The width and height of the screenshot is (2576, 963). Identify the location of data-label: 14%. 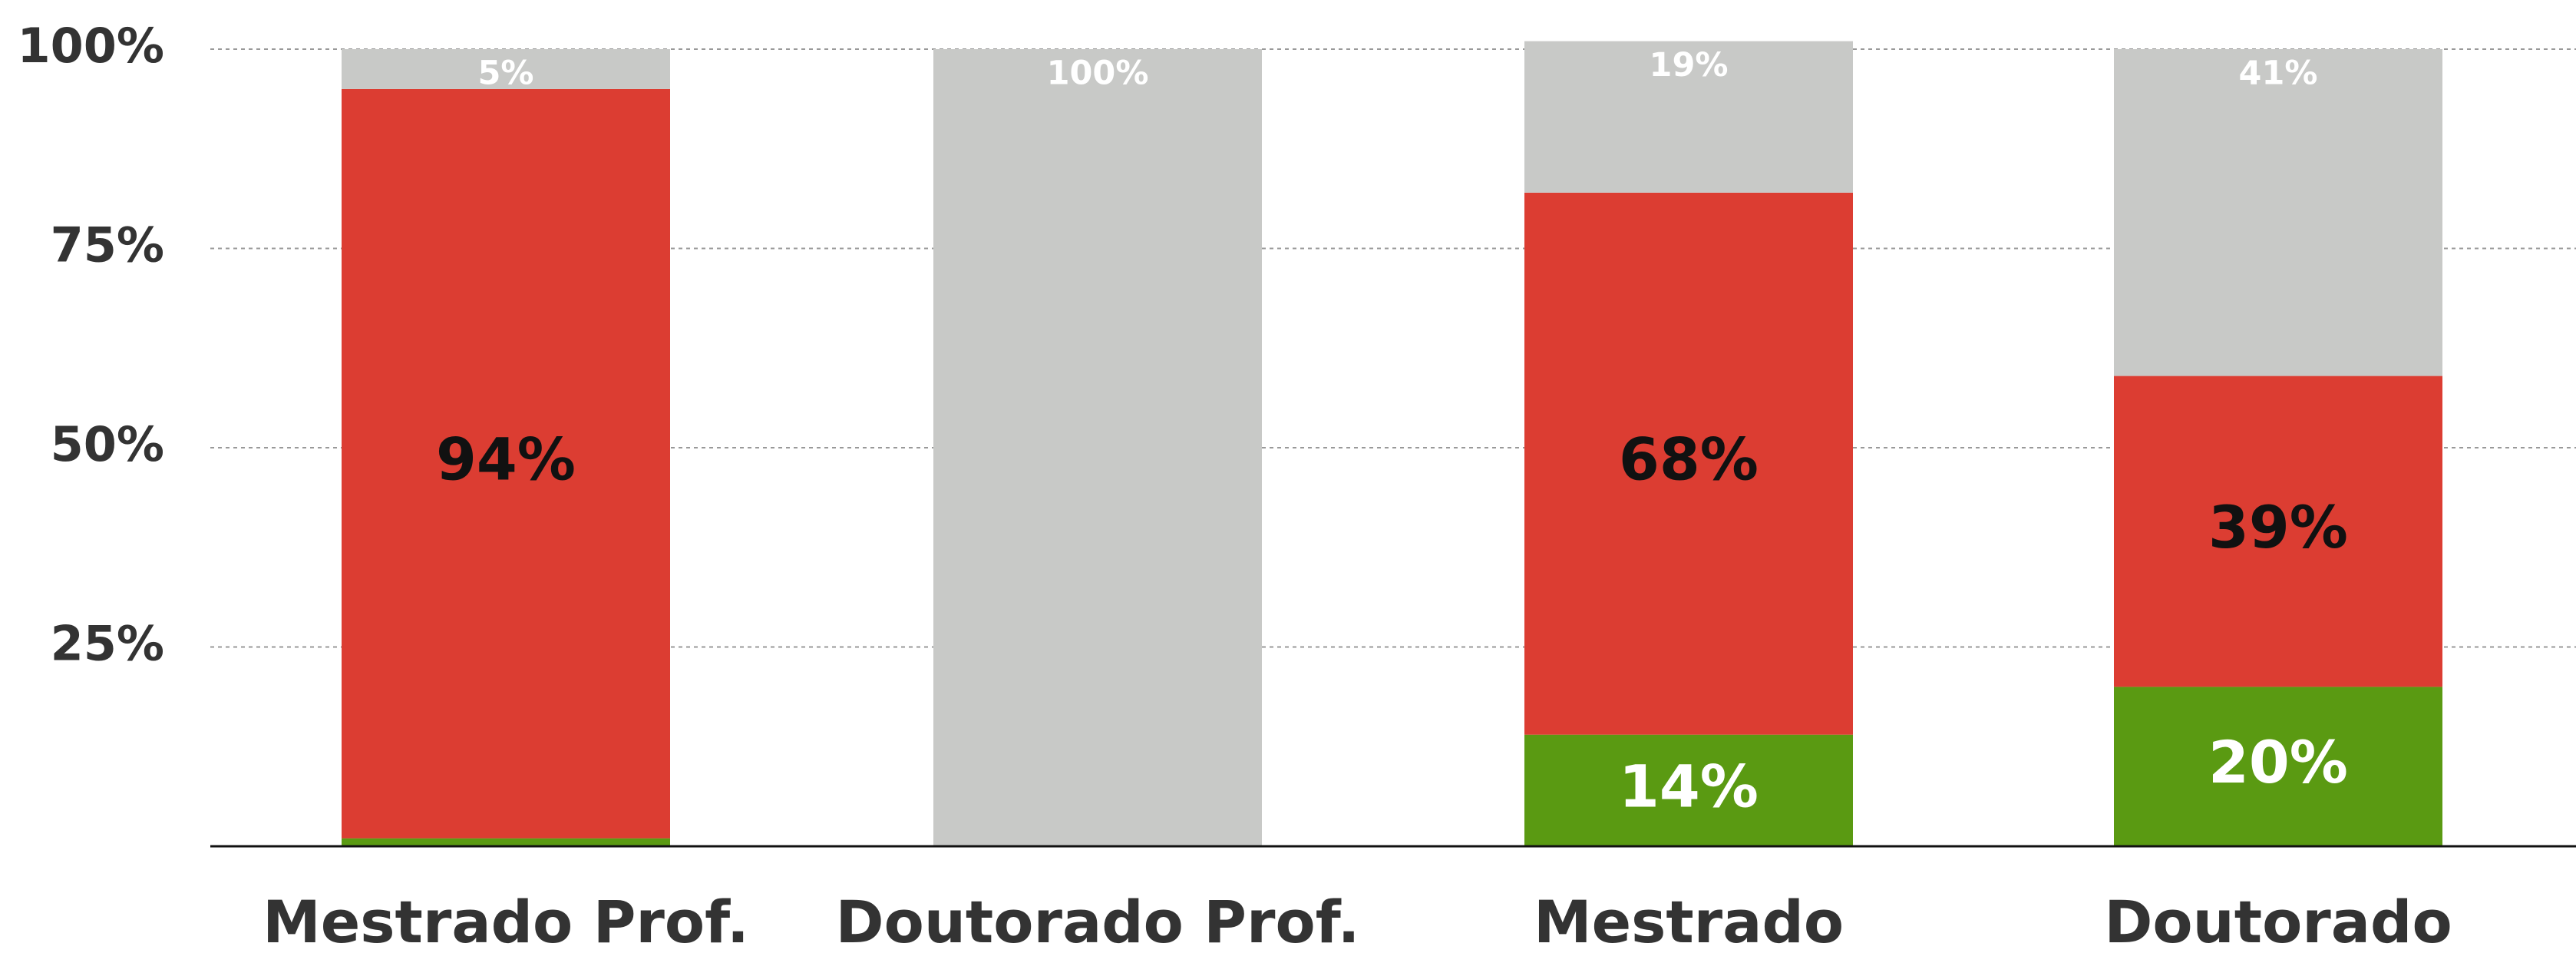
(1689, 786).